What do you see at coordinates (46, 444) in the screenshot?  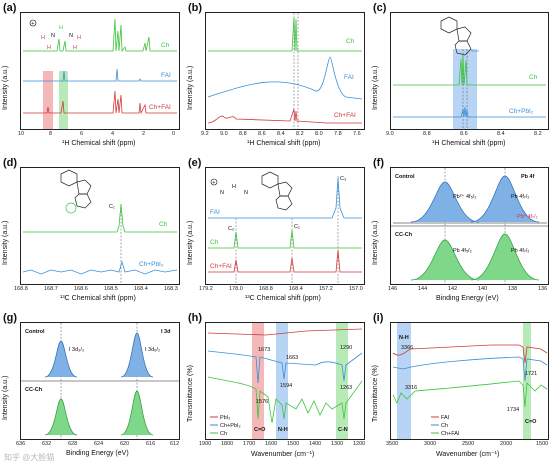 I see `tick: 632` at bounding box center [46, 444].